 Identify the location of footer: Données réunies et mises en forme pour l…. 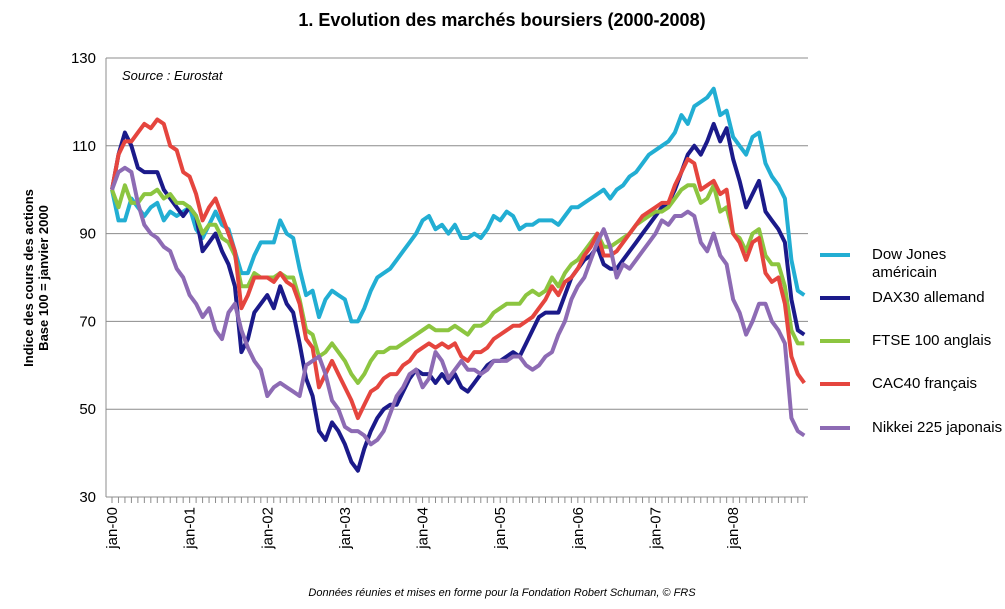
(502, 593).